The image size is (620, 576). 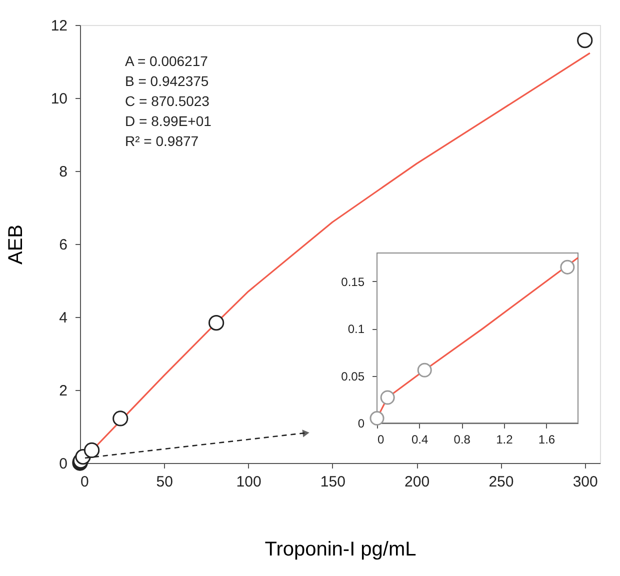 What do you see at coordinates (162, 141) in the screenshot?
I see `annotation: R² = 0.9877` at bounding box center [162, 141].